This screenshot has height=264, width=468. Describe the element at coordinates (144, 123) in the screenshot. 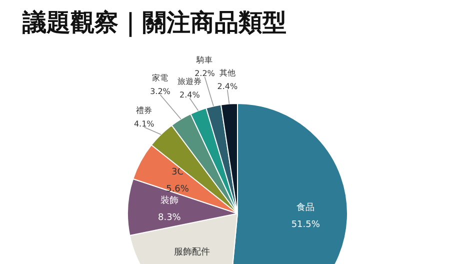

I see `data-label: 4.1%` at that location.